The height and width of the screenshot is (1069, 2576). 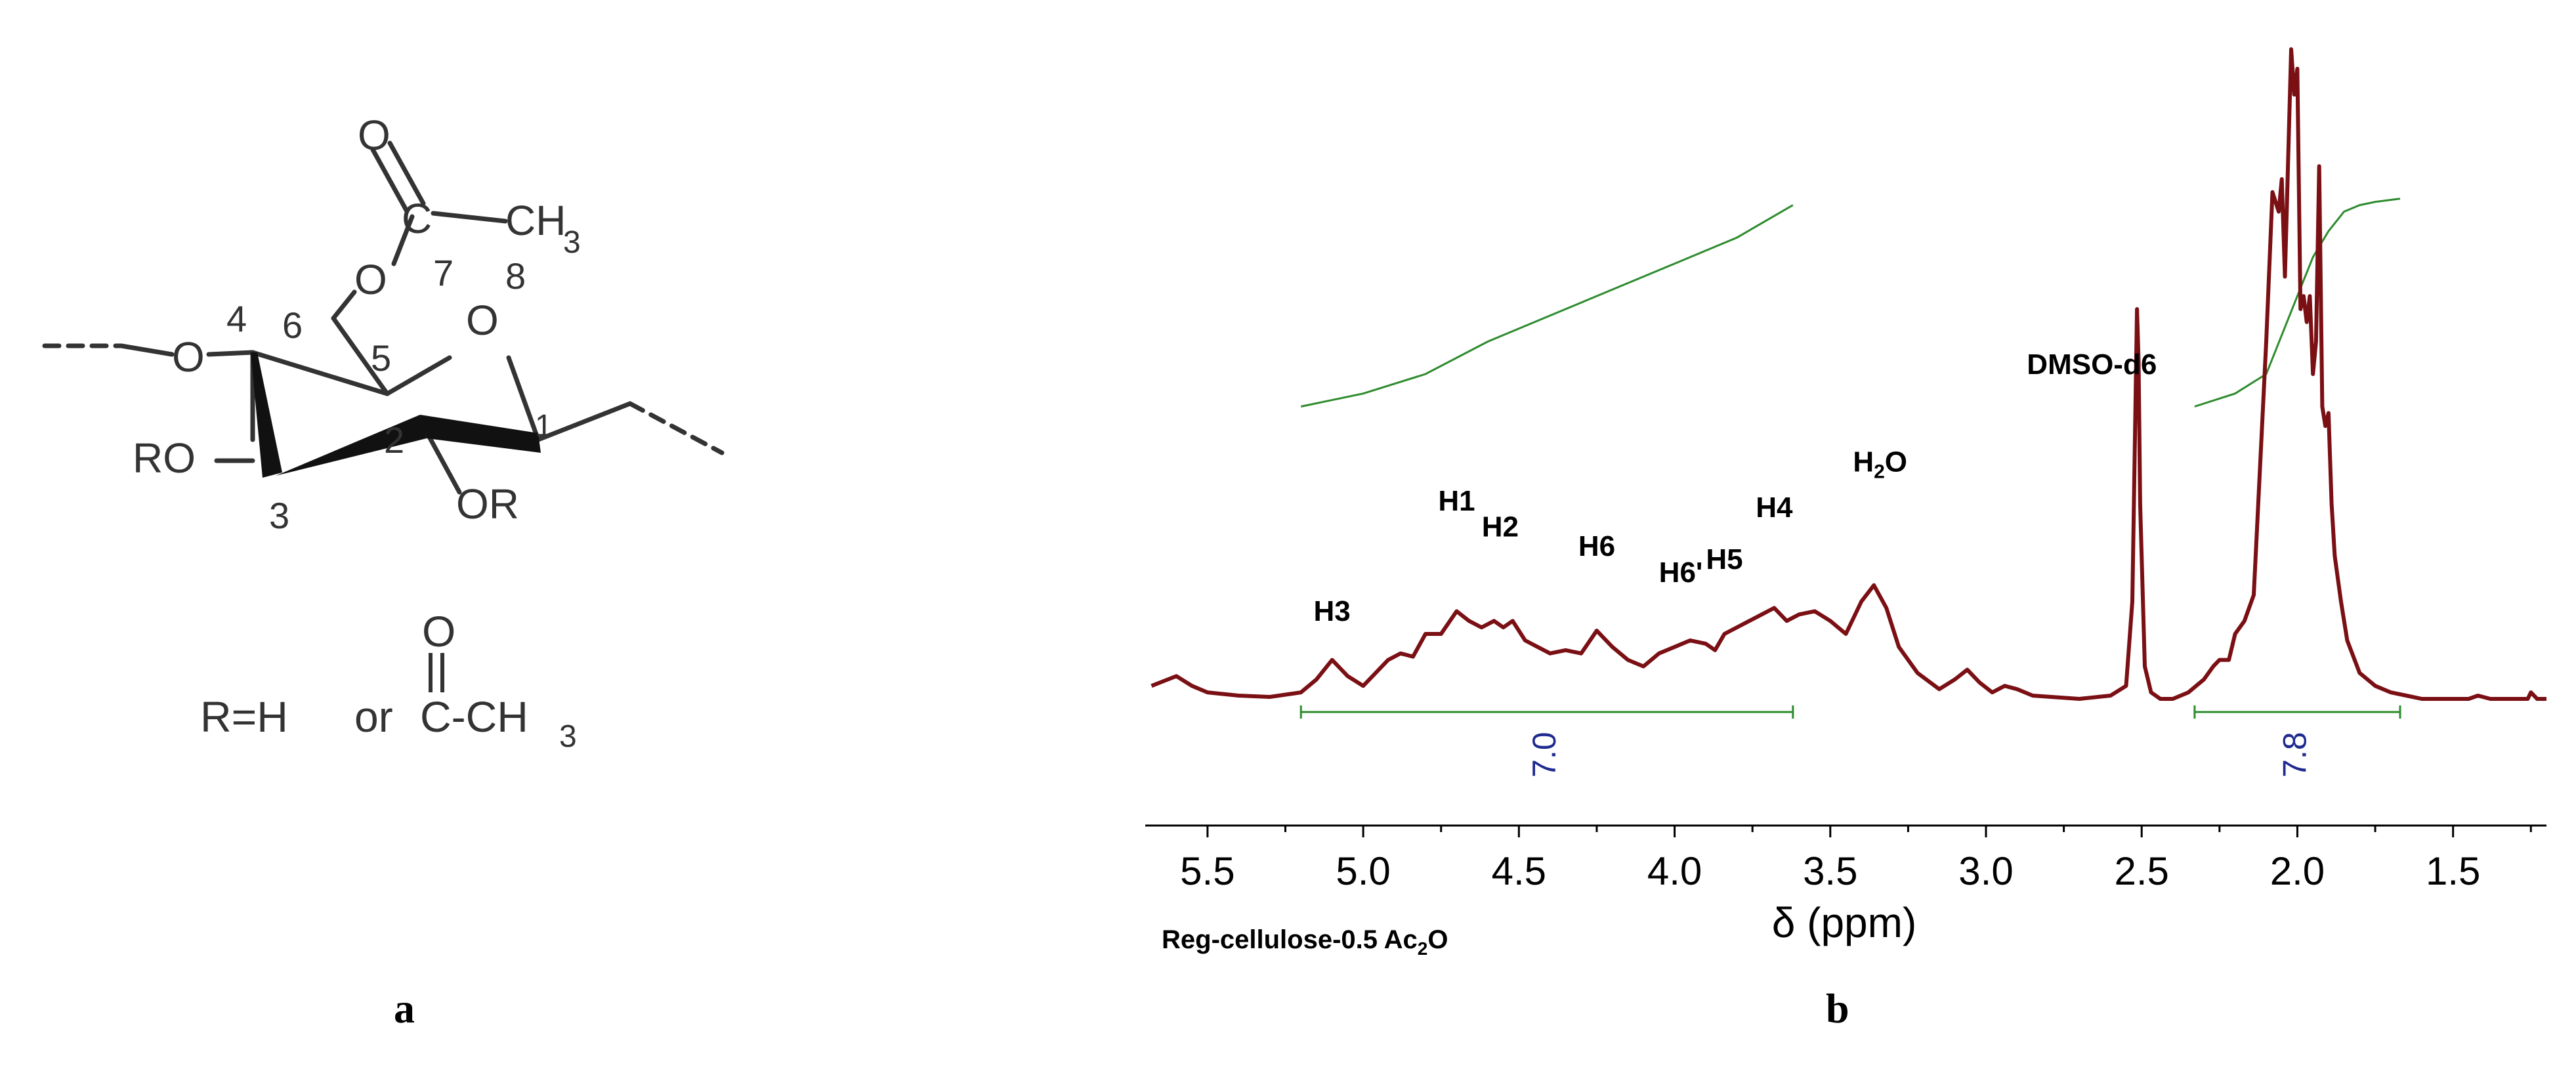 I want to click on peak-annotation: H2, so click(x=1500, y=527).